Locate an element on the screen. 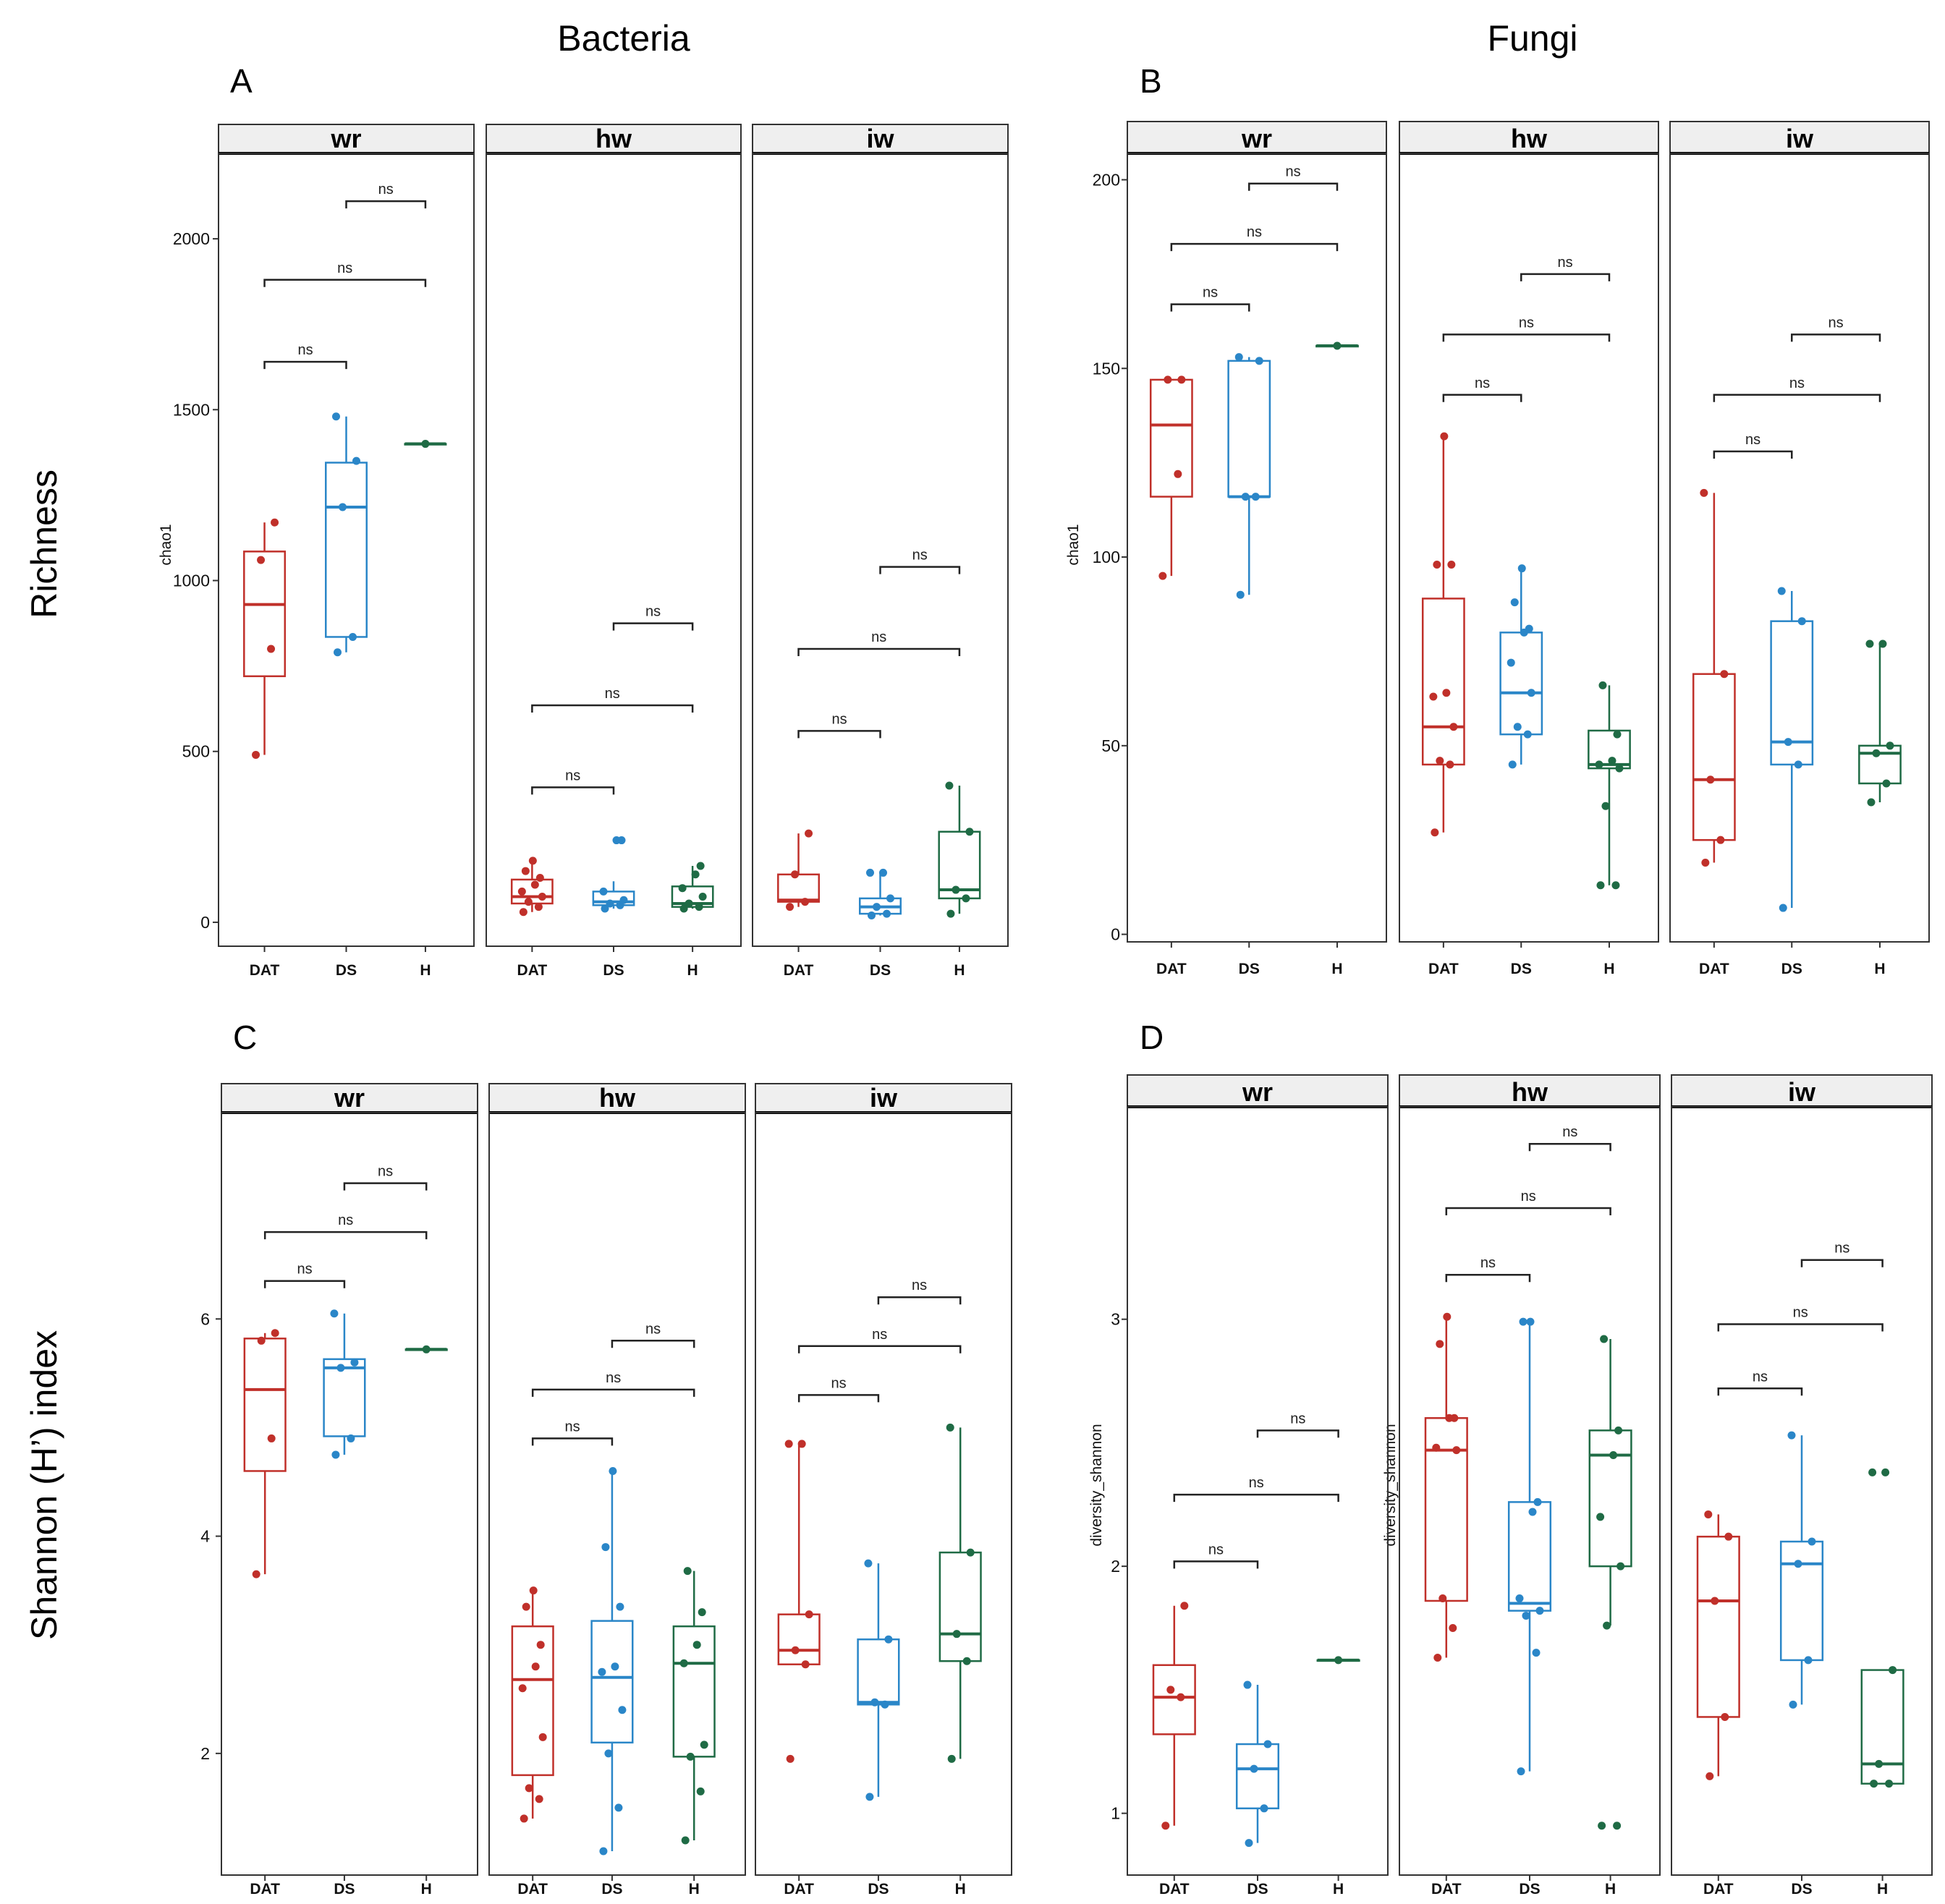 This screenshot has height=1904, width=1945. x-tick-label: DAT is located at coordinates (799, 1889).